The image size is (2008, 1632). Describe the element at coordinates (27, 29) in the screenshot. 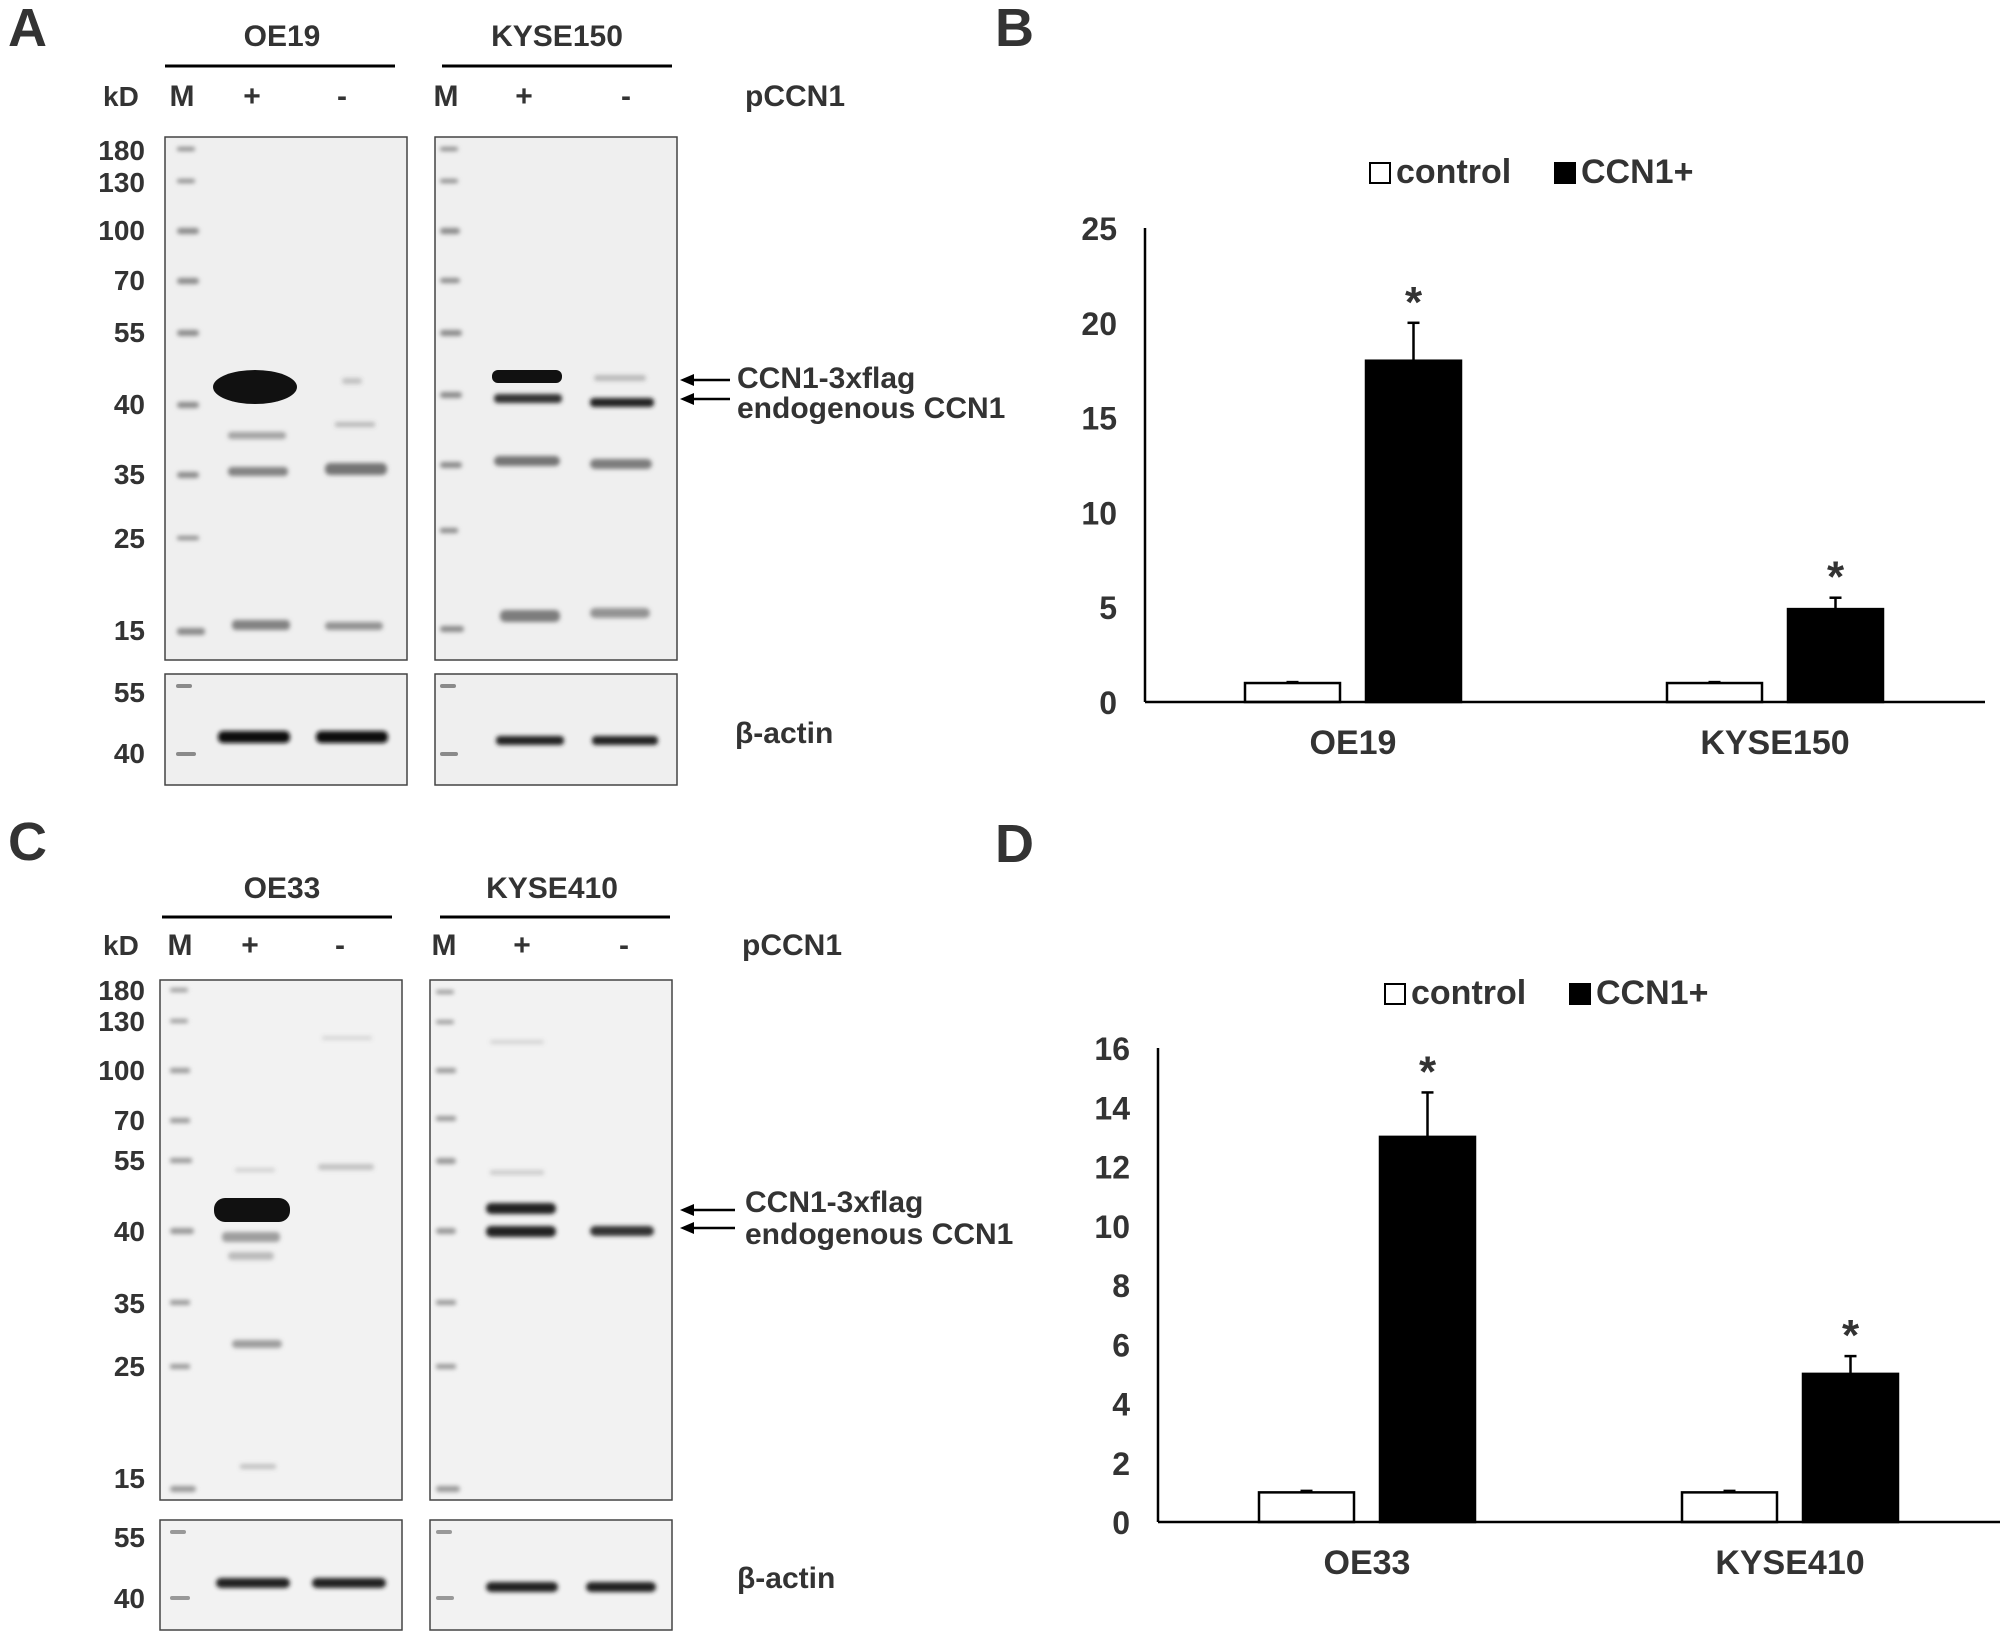

I see `panel-letter-a: A` at that location.